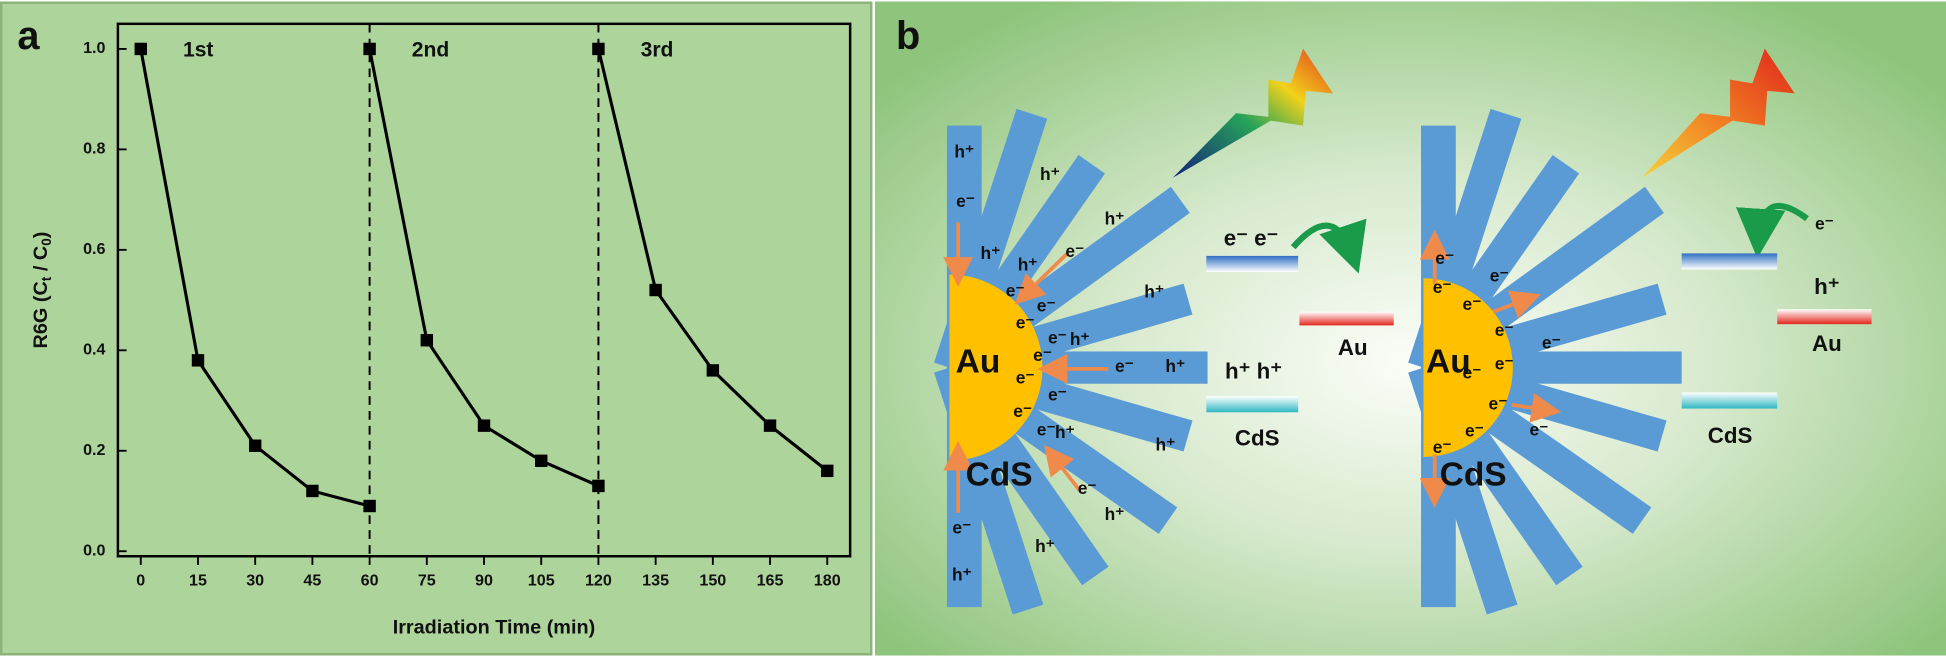 The height and width of the screenshot is (657, 1946). Describe the element at coordinates (484, 580) in the screenshot. I see `x-tick-label: 90` at that location.